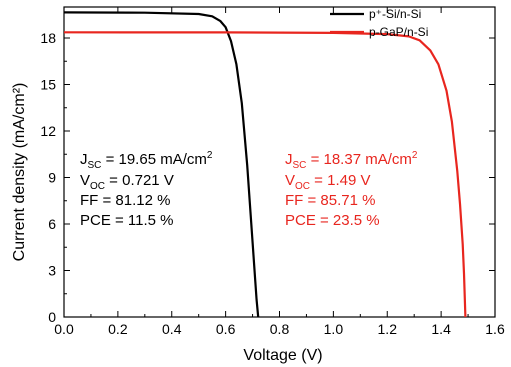 This screenshot has height=367, width=511. What do you see at coordinates (351, 160) in the screenshot?
I see `annotation-2-jsc: JSC = 18.37 mA/cm2` at bounding box center [351, 160].